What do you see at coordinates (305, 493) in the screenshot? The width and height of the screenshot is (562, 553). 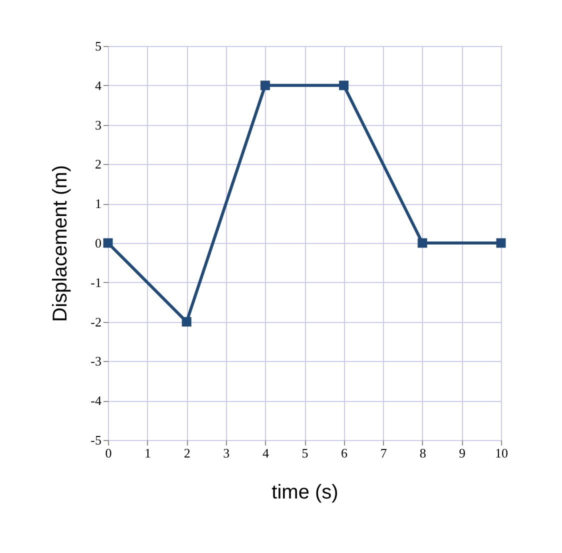 I see `x-axis-title: time (s)` at bounding box center [305, 493].